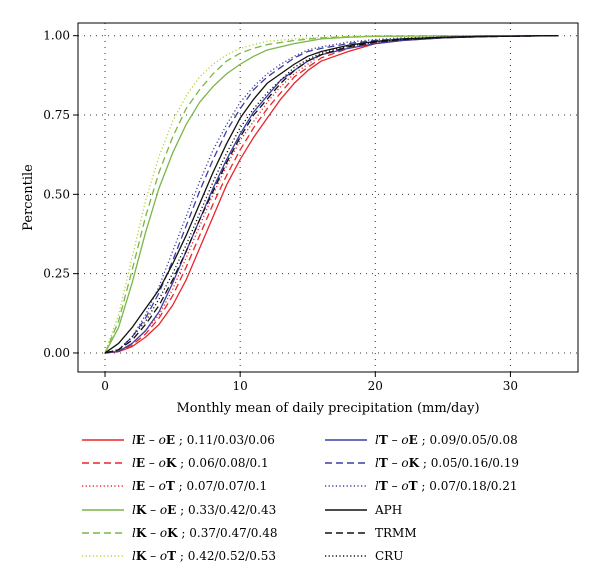 Image resolution: width=600 pixels, height=578 pixels. I want to click on y-tick-label: 0.75, so click(56, 115).